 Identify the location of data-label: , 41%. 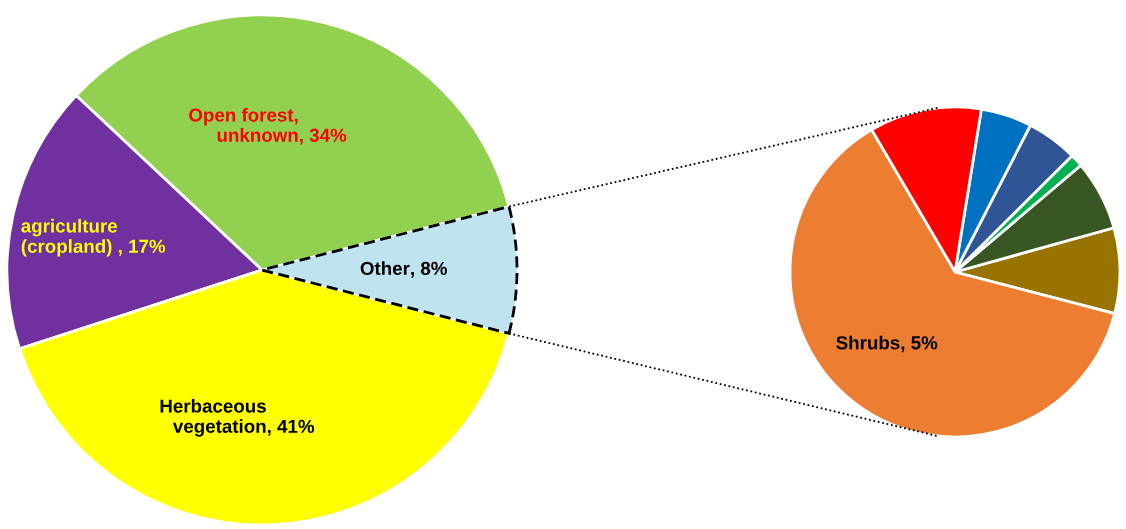
(291, 427).